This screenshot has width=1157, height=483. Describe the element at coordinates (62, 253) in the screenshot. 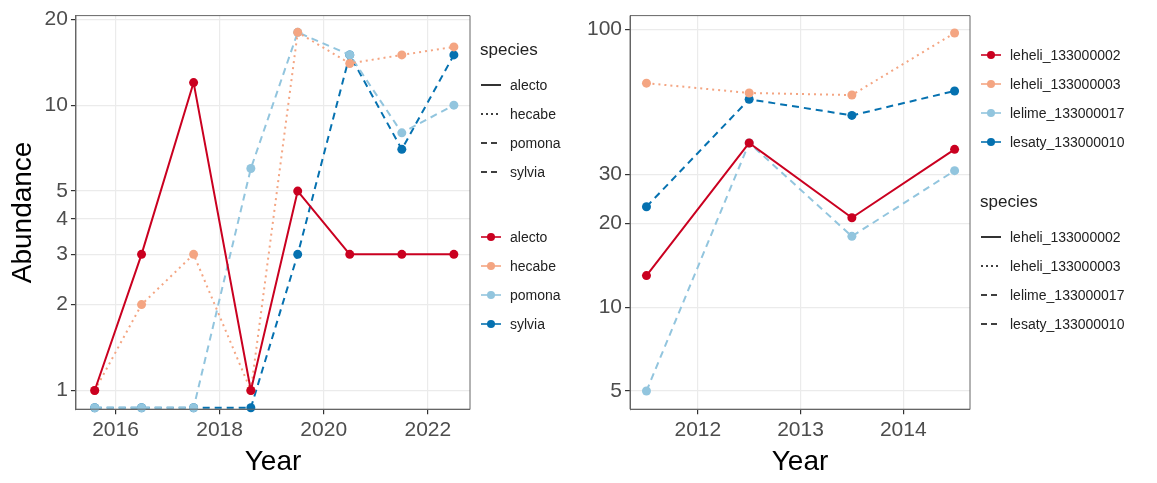

I see `y-tick-label: 3` at that location.